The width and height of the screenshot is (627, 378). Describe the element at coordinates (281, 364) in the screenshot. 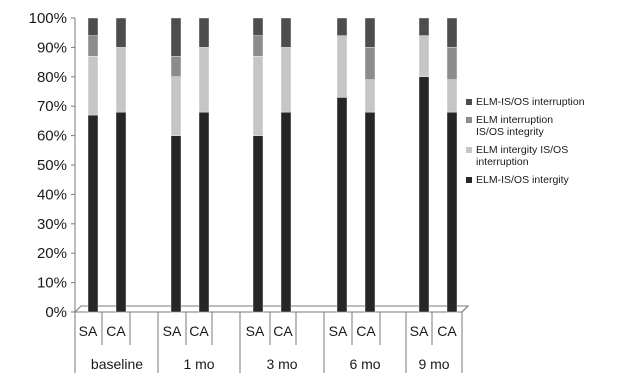

I see `x-group-label: 3 mo` at that location.